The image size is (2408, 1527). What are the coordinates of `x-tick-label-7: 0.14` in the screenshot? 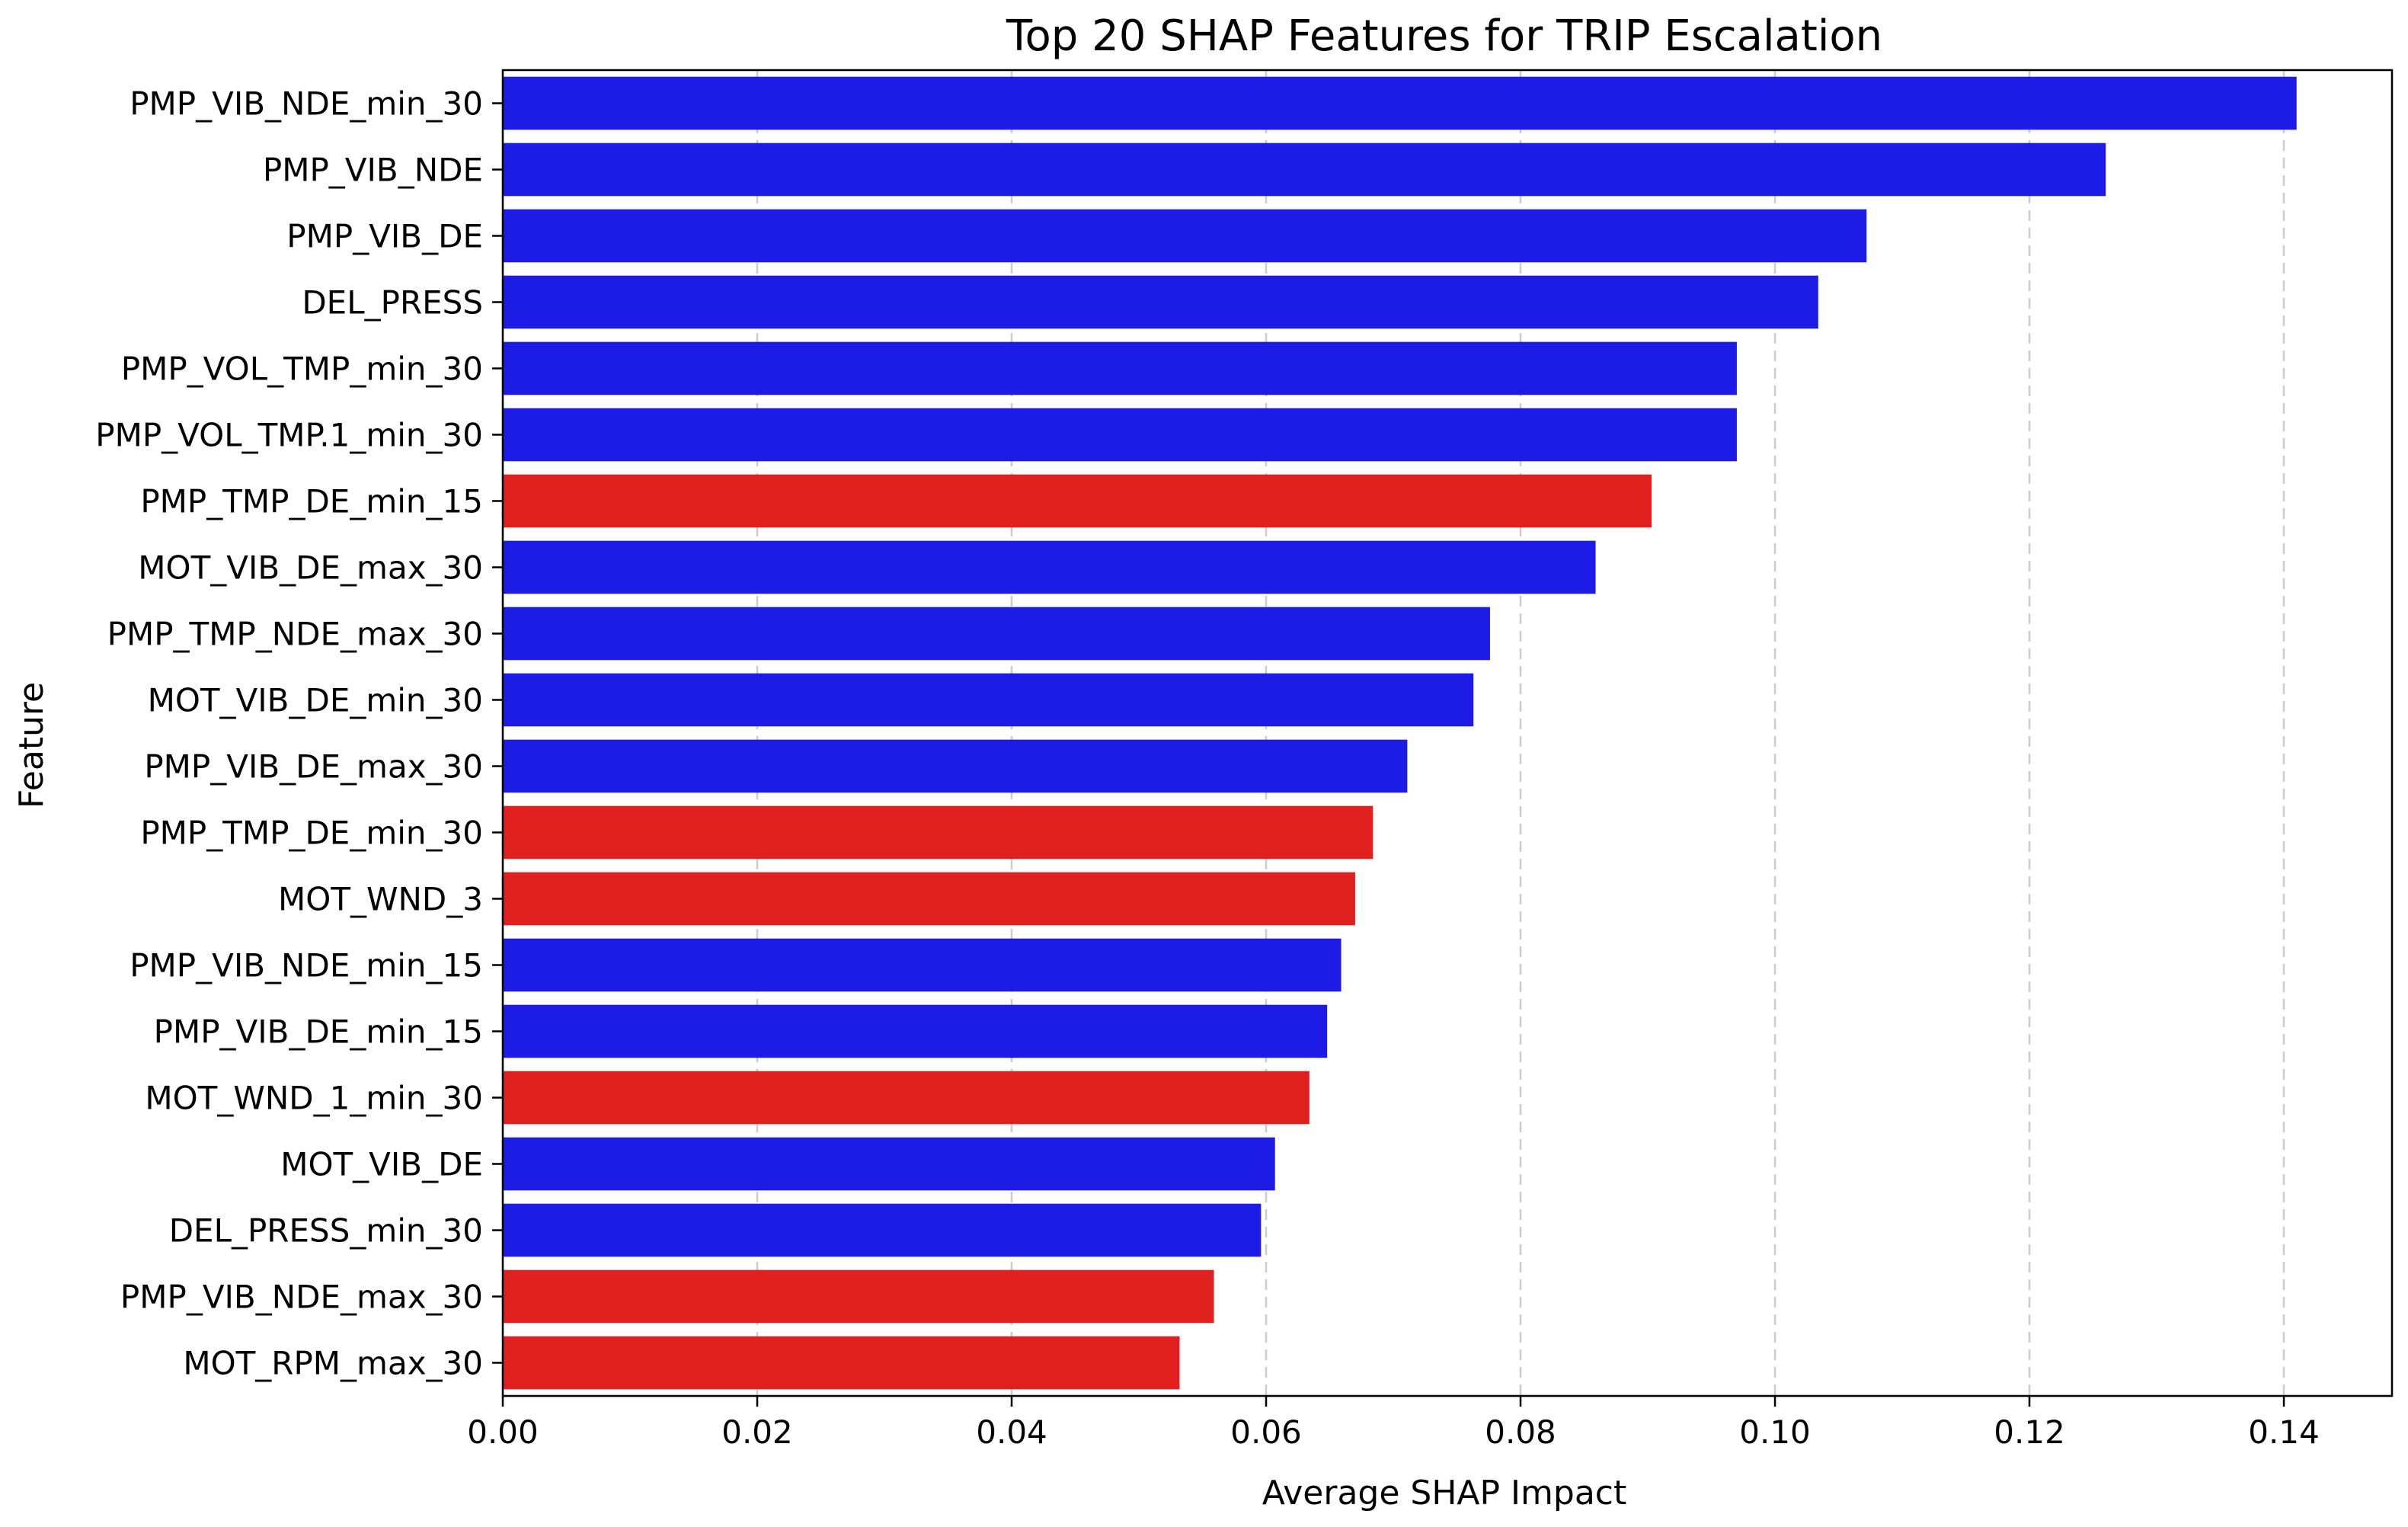 It's located at (2284, 1432).